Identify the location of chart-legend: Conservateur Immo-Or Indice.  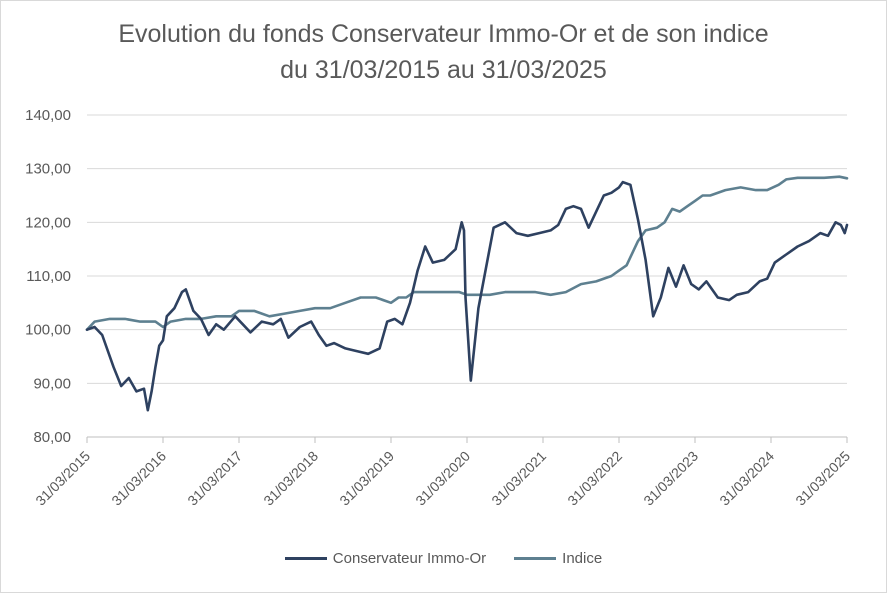
(443, 558).